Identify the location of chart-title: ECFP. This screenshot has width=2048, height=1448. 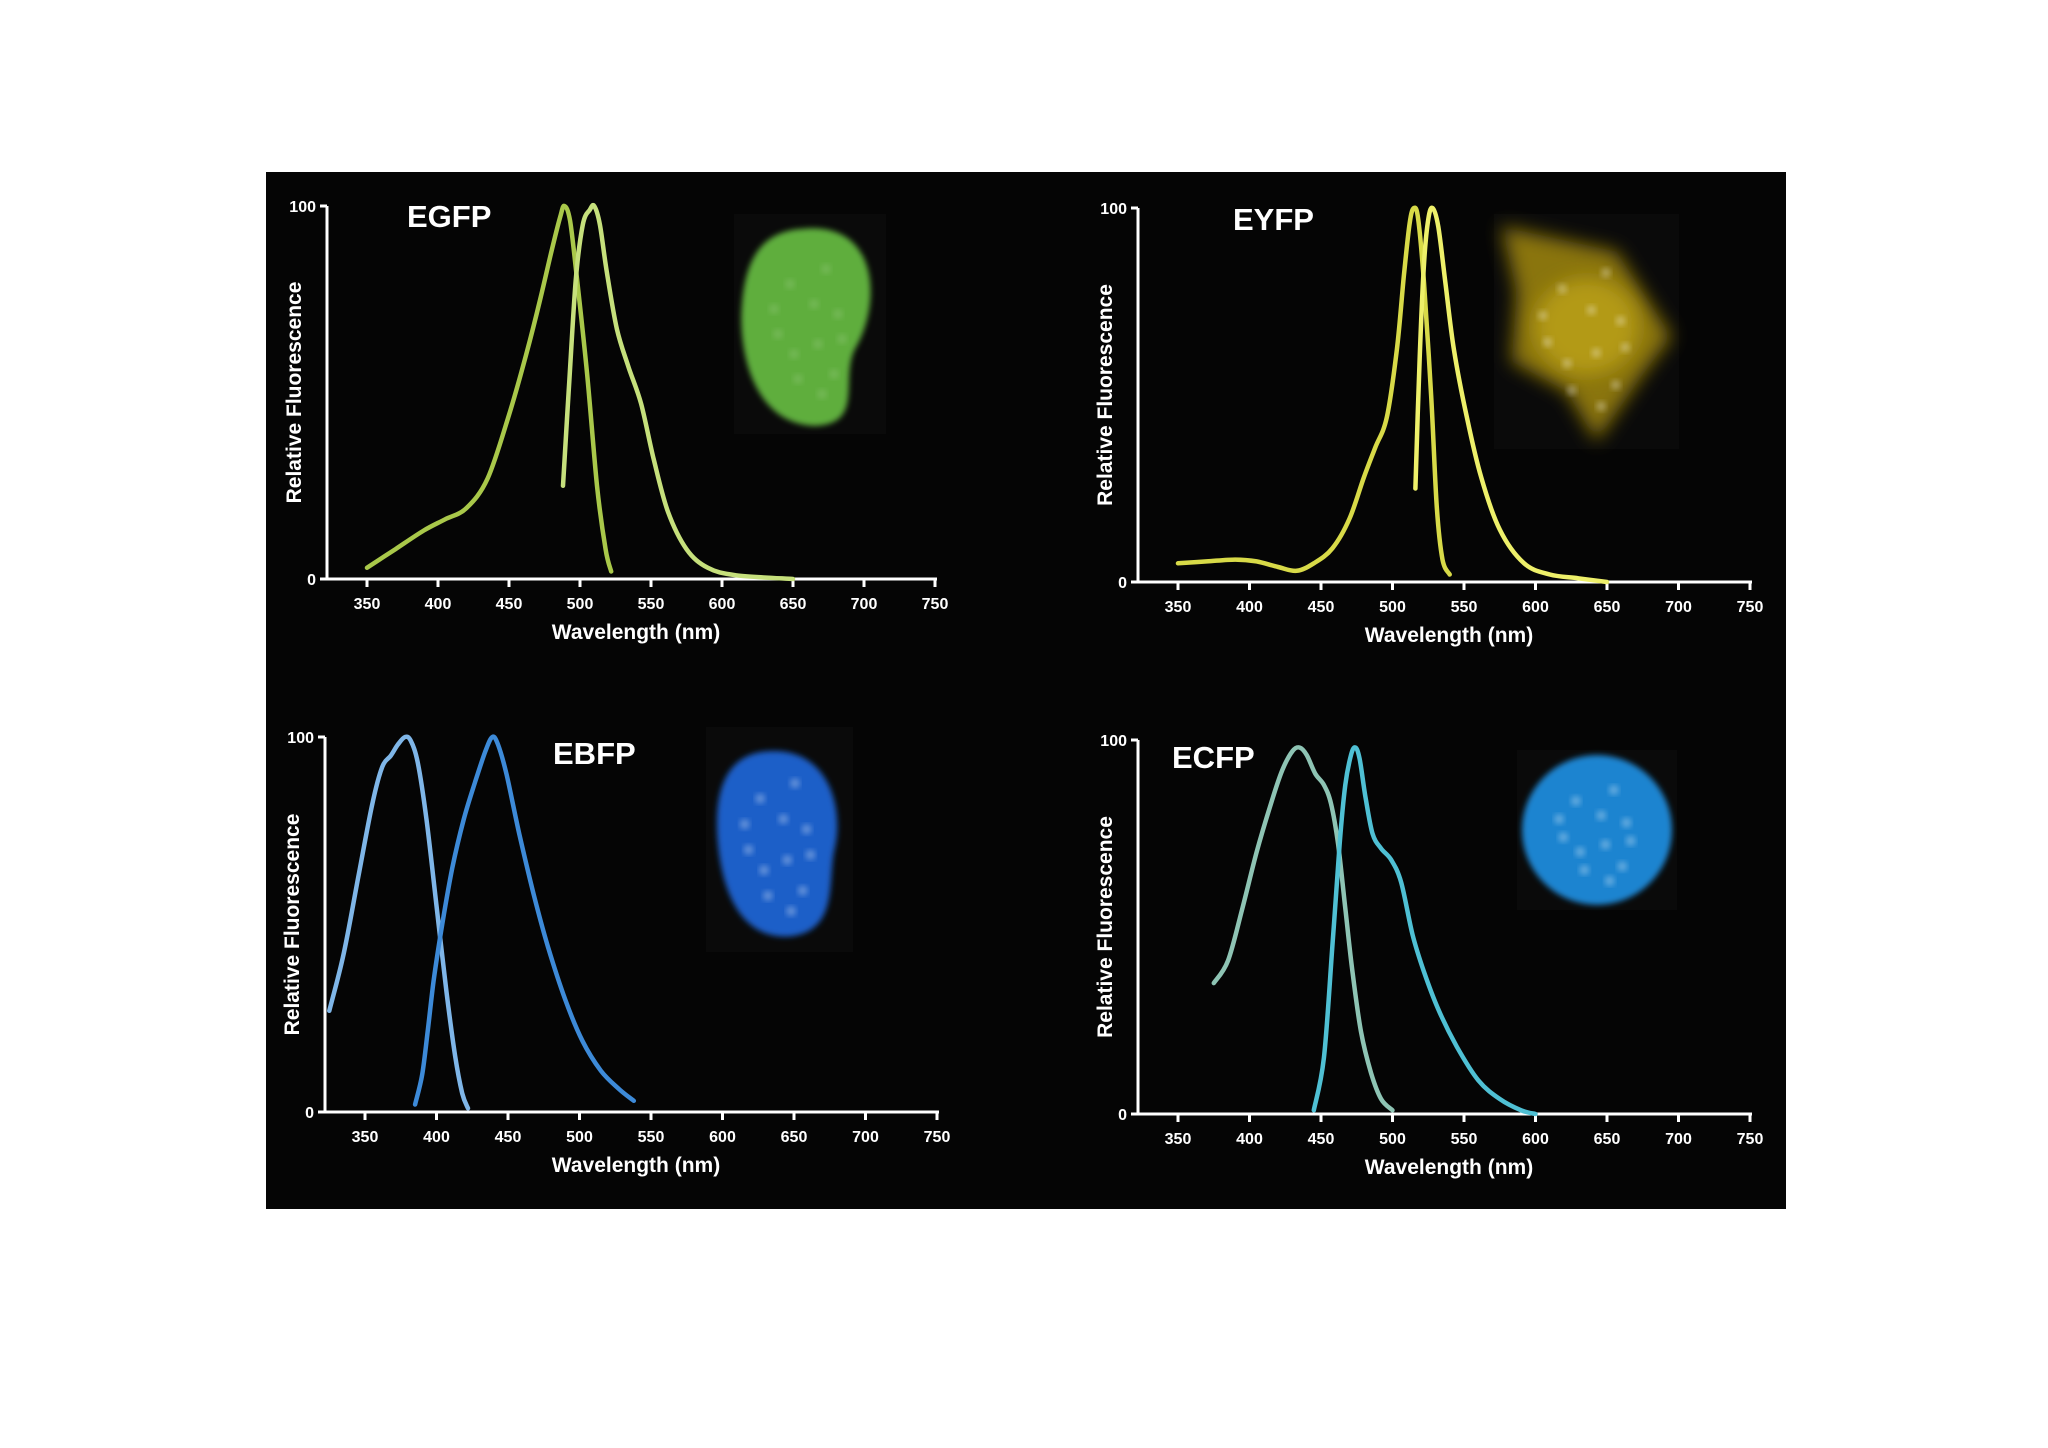
(1213, 757).